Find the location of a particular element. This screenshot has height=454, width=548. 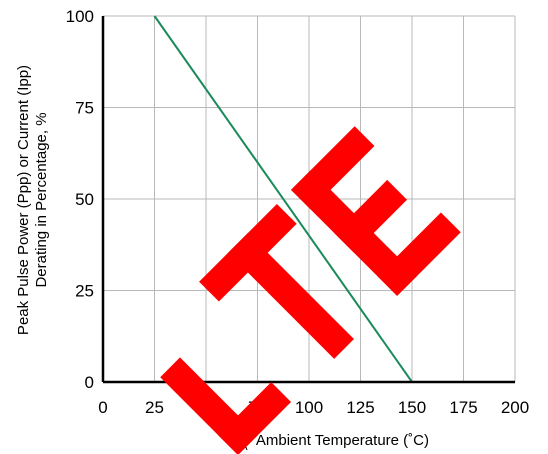

x-tick-label-25: 25 is located at coordinates (154, 407).